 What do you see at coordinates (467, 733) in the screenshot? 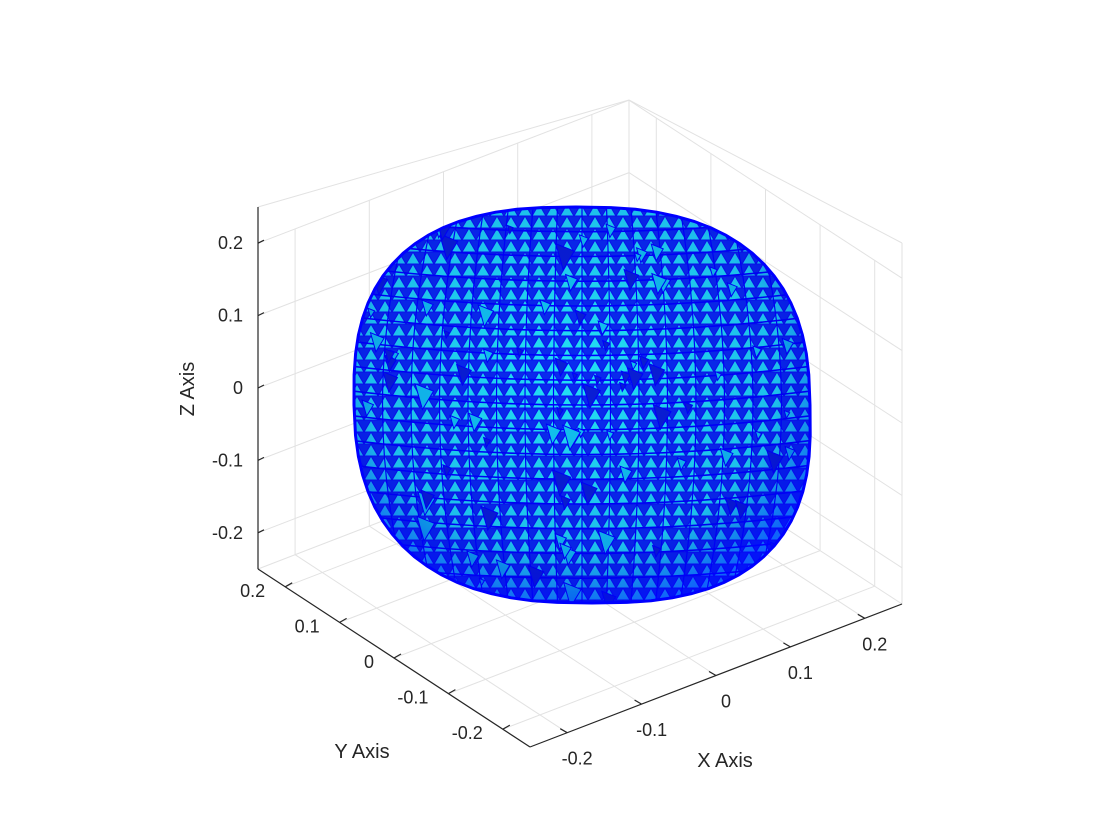
I see `y-tick-label: -0.2` at bounding box center [467, 733].